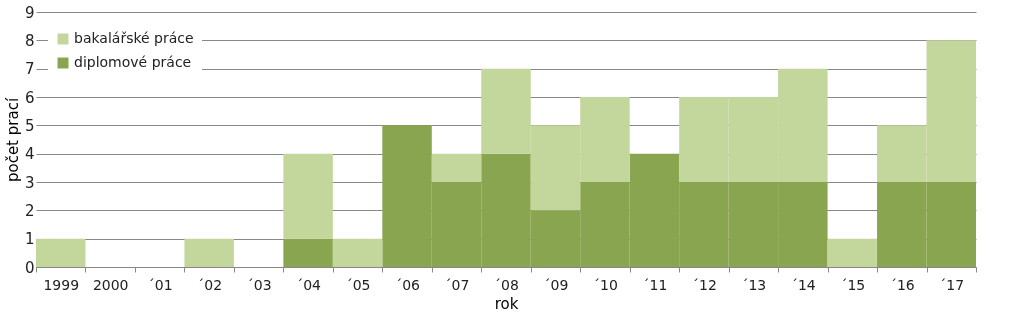  I want to click on y-tick-label: 5, so click(29, 125).